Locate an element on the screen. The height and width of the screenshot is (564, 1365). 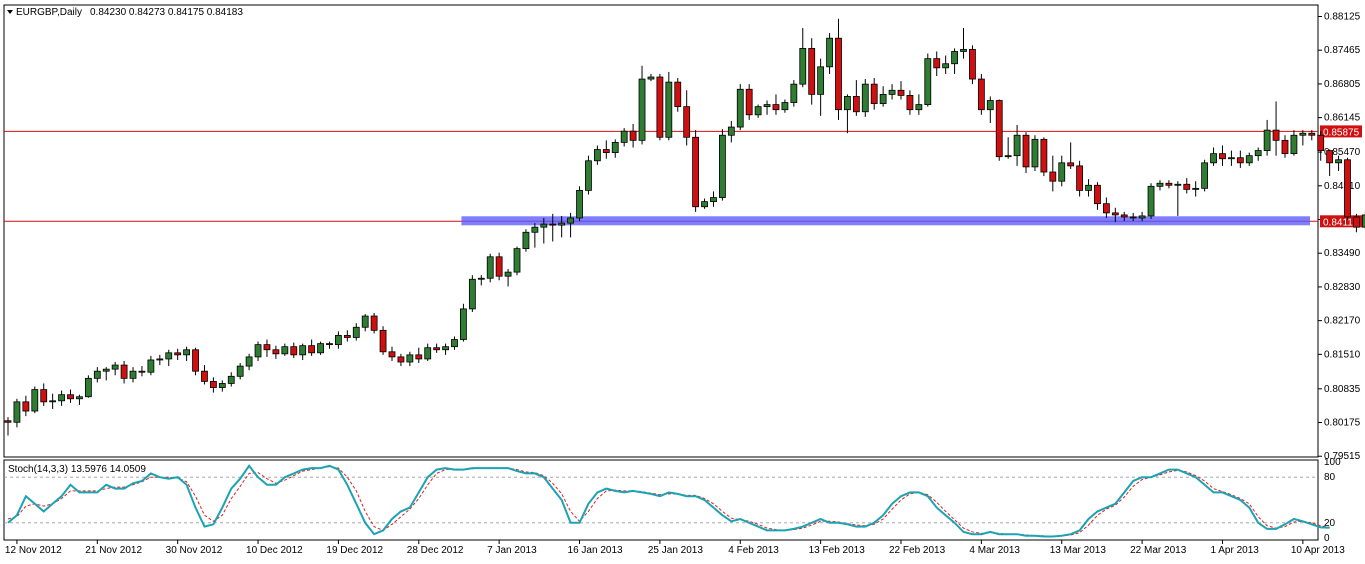
time-tick-label: 13 Feb 2013 is located at coordinates (837, 550).